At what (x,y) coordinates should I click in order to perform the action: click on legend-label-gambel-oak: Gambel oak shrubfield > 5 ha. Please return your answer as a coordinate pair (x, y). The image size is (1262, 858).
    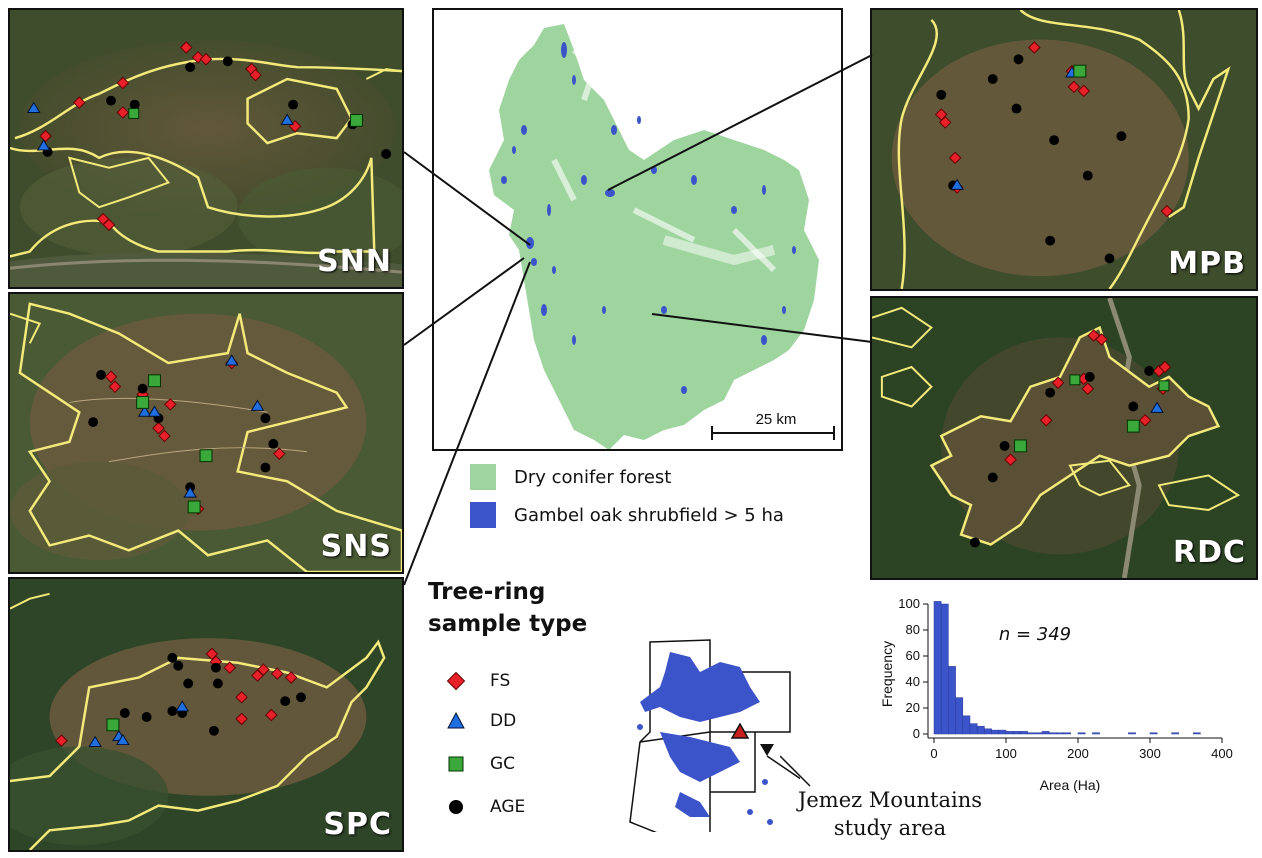
    Looking at the image, I should click on (649, 515).